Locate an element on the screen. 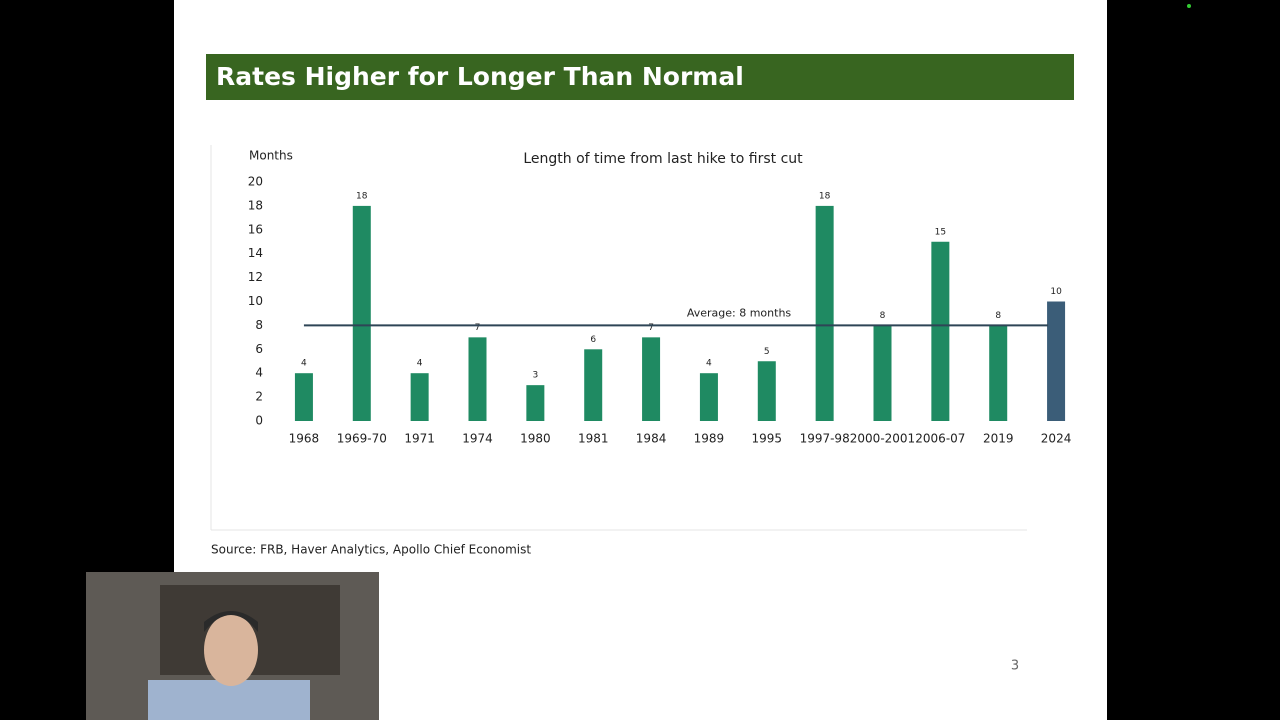 The image size is (1280, 720). y-tick-label: 8 is located at coordinates (259, 325).